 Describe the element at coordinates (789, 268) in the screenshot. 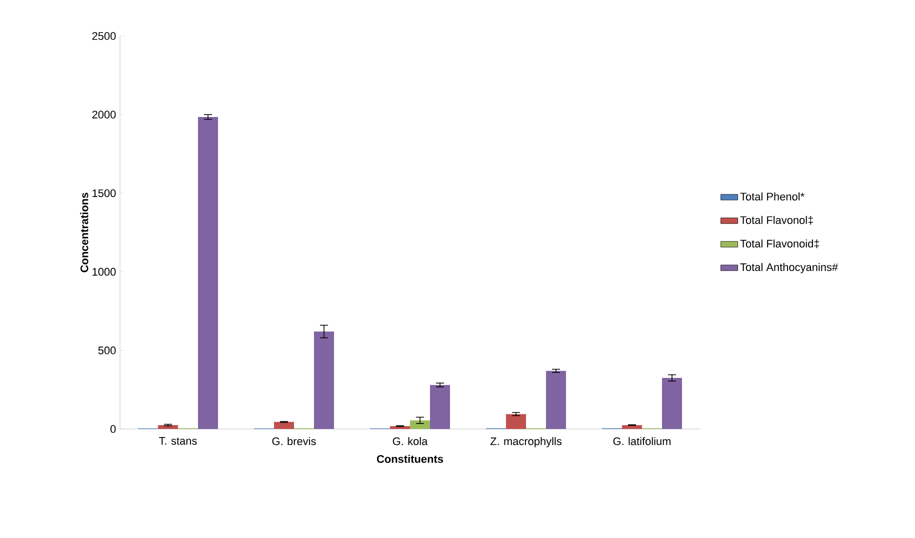

I see `legend-label: Total Anthocyanins#` at that location.